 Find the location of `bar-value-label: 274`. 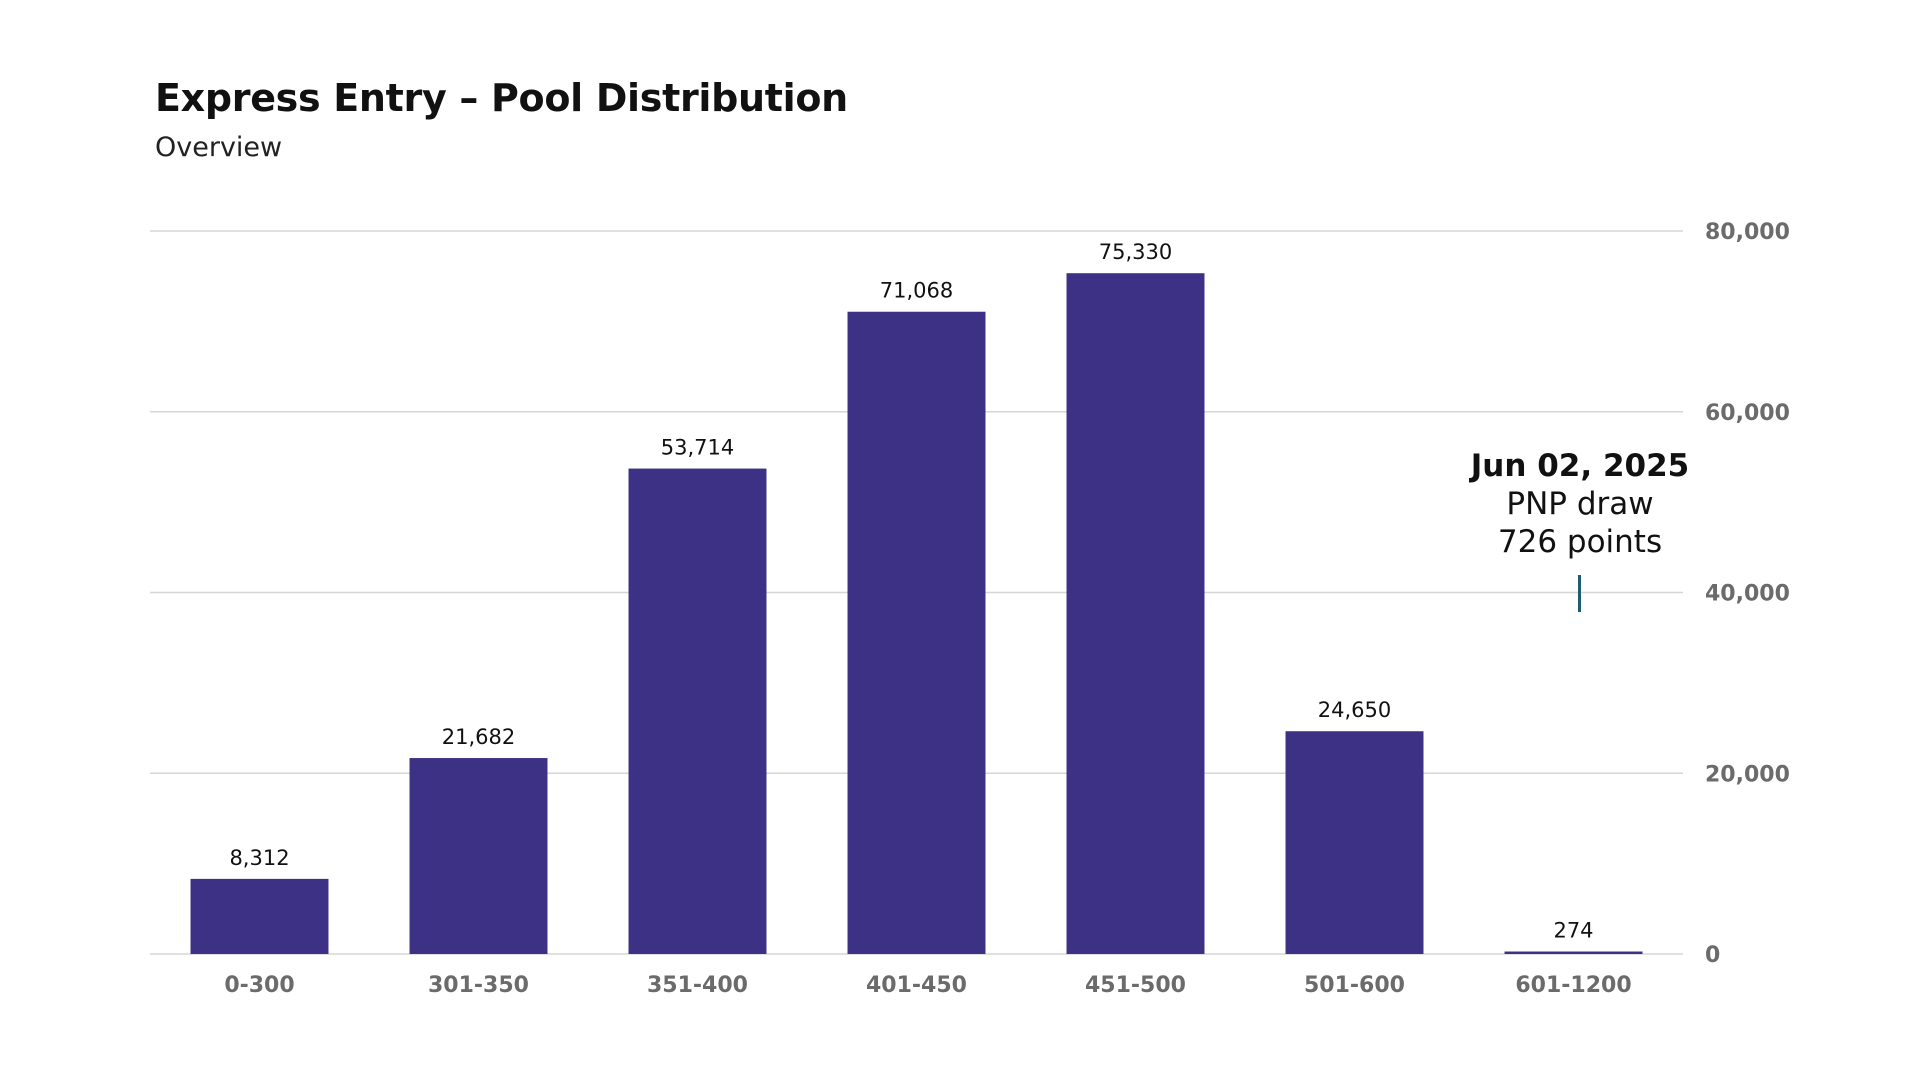

bar-value-label: 274 is located at coordinates (1573, 931).